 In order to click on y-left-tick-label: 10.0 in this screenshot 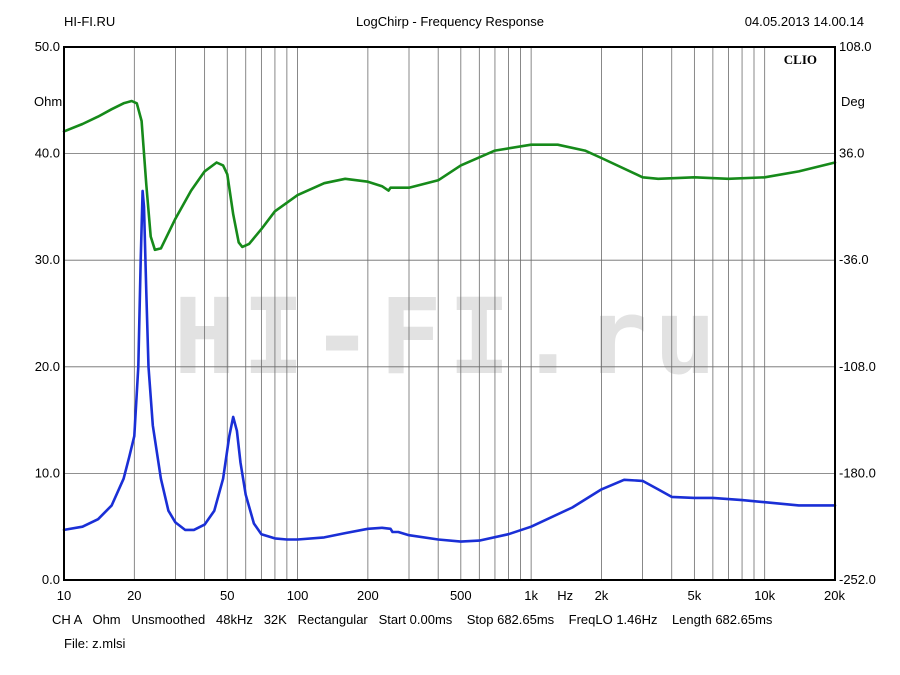, I will do `click(47, 472)`.